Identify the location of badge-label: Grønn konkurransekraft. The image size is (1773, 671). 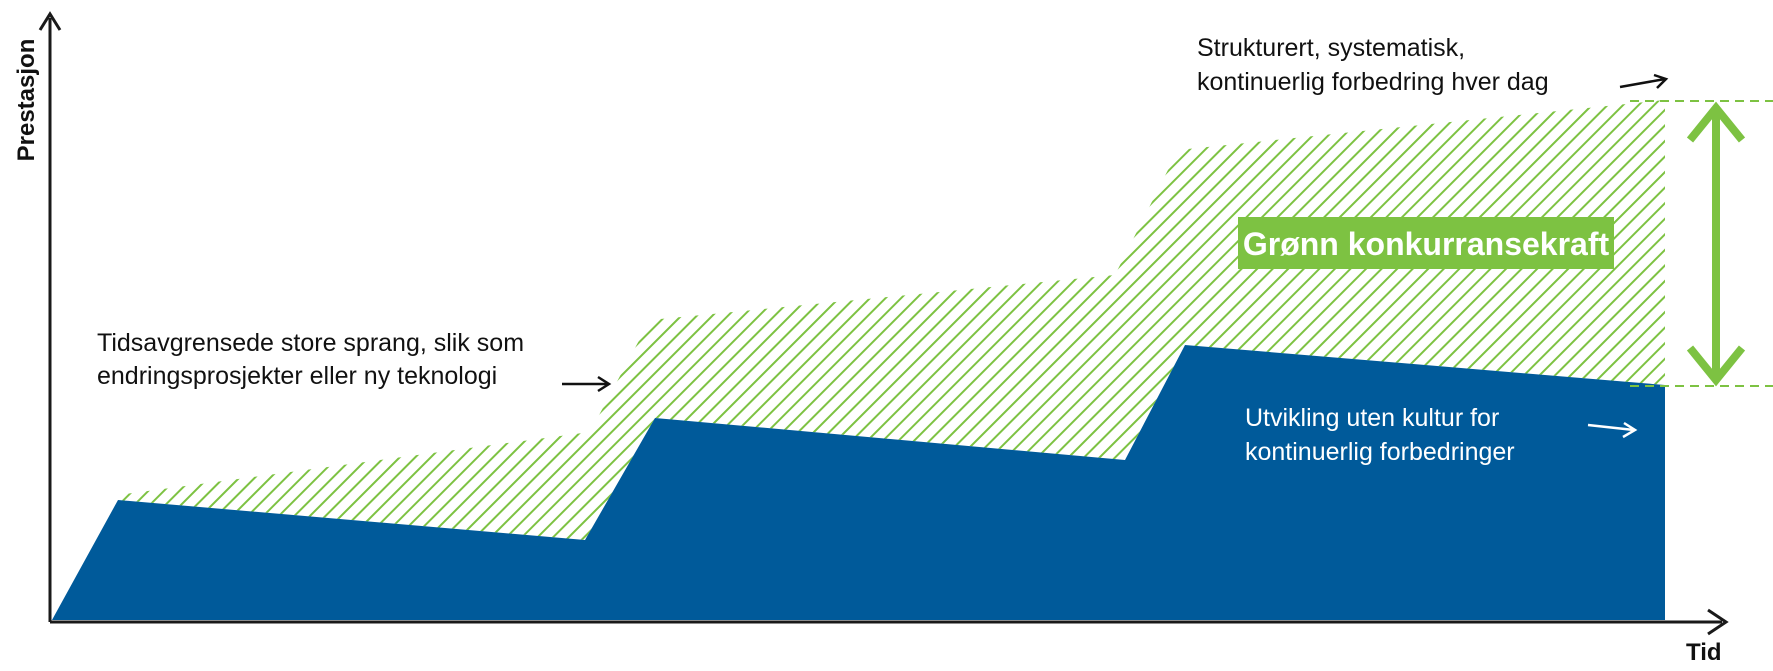
(1426, 244).